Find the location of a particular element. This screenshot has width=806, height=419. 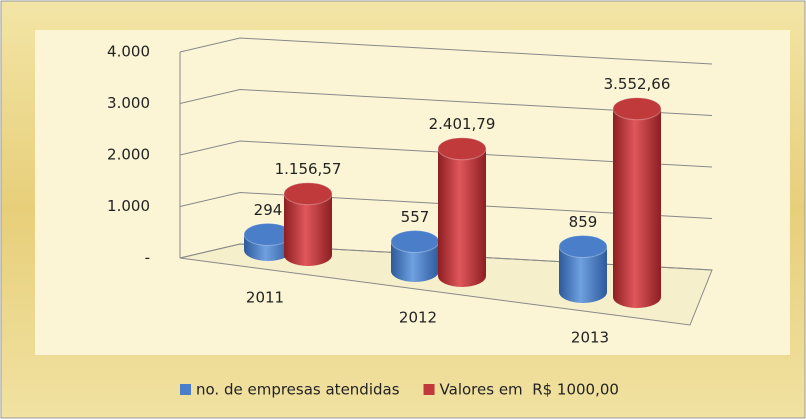

y-tick-label: - is located at coordinates (147, 258).